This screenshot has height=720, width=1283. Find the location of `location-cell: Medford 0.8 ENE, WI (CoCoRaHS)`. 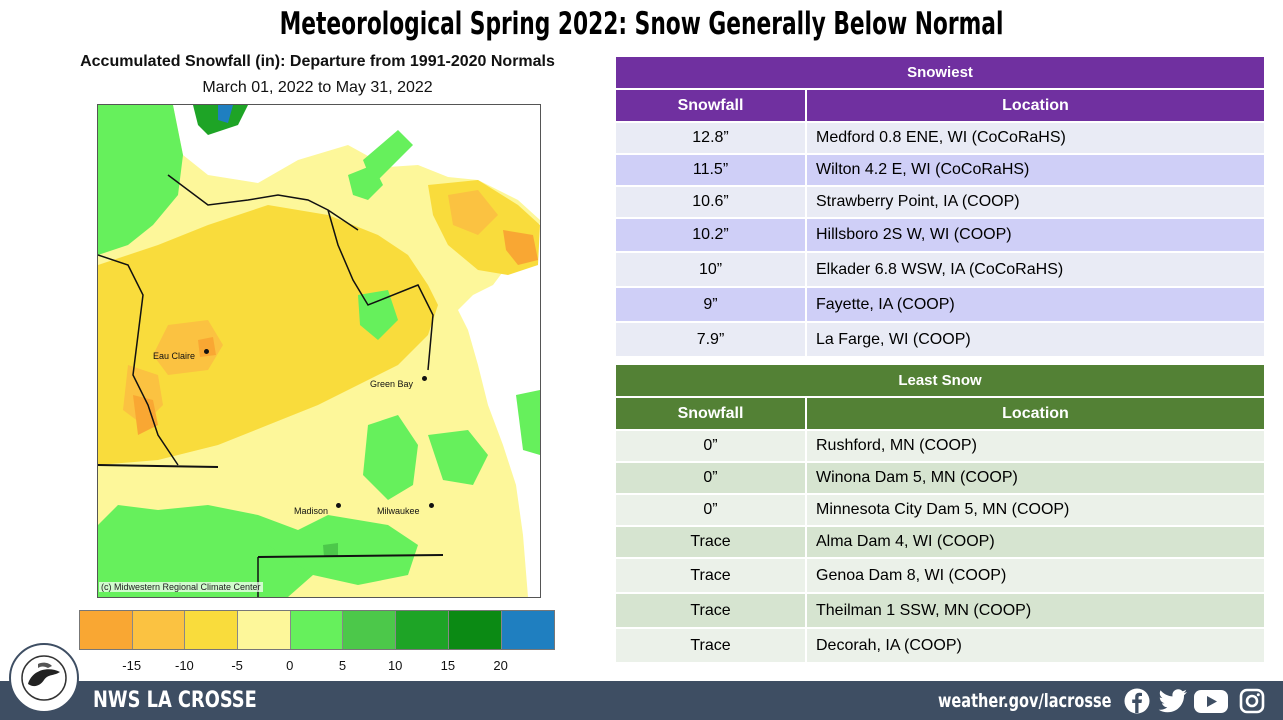

location-cell: Medford 0.8 ENE, WI (CoCoRaHS) is located at coordinates (941, 137).